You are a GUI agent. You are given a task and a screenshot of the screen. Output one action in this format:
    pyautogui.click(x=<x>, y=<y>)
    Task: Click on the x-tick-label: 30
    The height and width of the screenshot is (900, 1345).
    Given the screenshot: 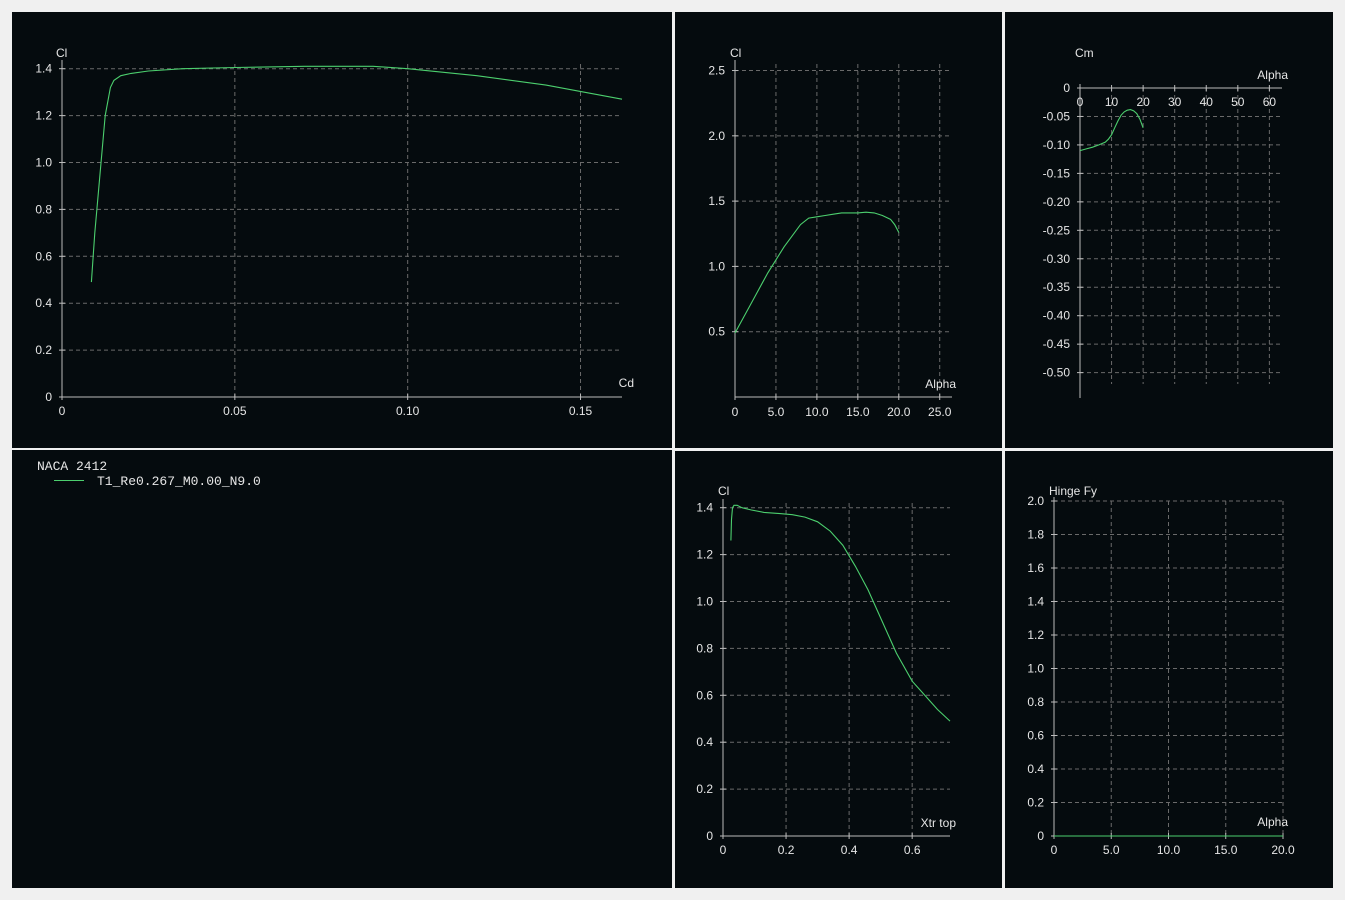 What is the action you would take?
    pyautogui.click(x=1175, y=102)
    